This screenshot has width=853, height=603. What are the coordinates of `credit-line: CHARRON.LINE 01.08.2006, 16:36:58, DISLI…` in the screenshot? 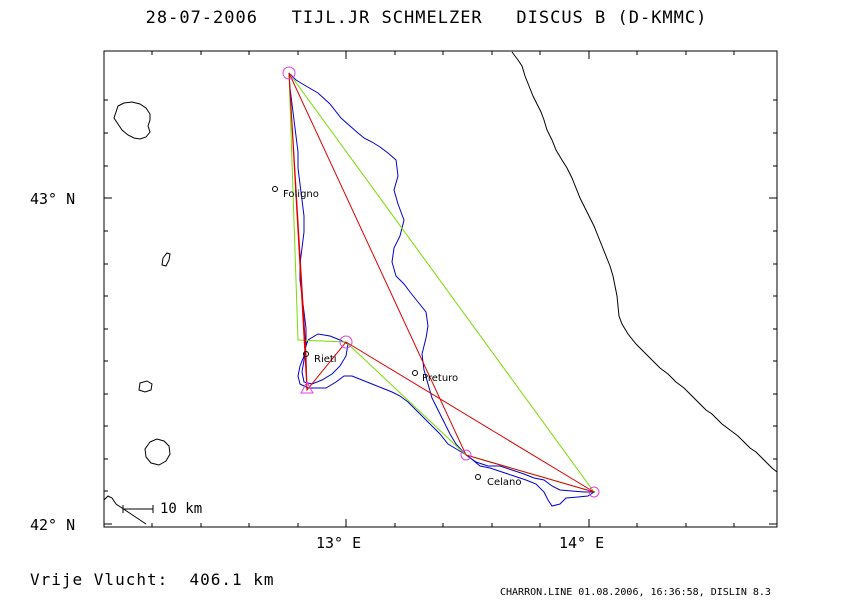 It's located at (635, 592).